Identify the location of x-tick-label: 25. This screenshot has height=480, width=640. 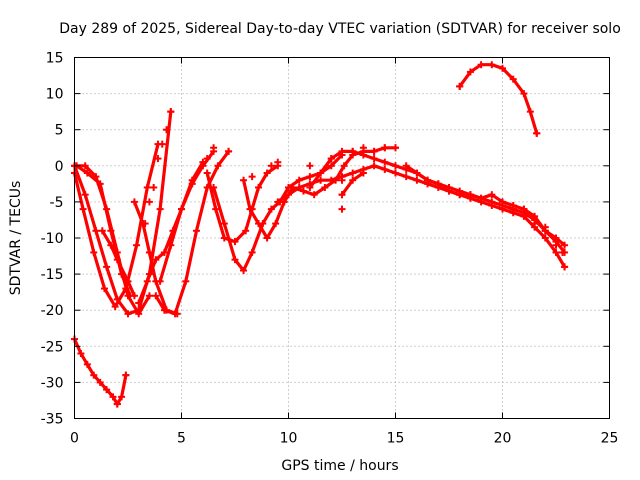
(610, 439).